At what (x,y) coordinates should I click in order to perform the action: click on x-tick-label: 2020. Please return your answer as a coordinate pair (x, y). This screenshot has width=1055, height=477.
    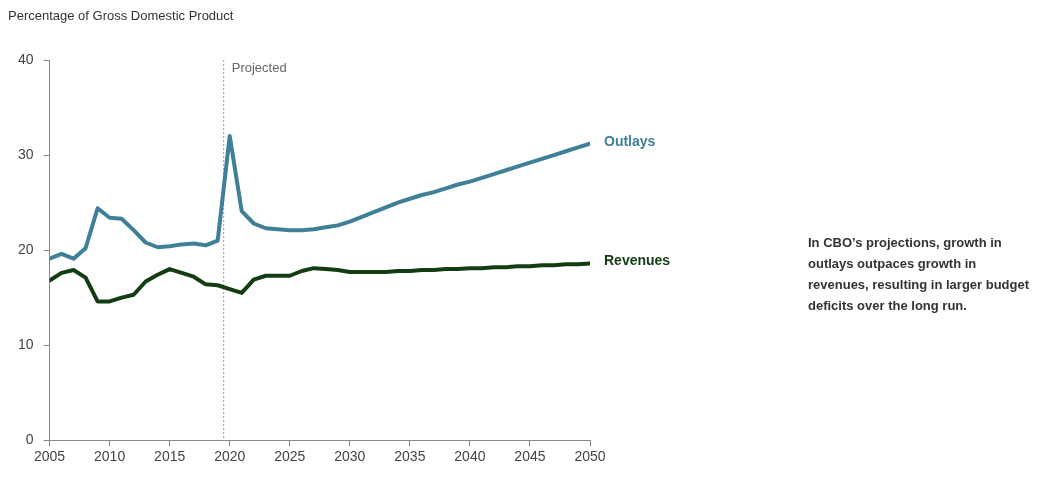
    Looking at the image, I should click on (230, 456).